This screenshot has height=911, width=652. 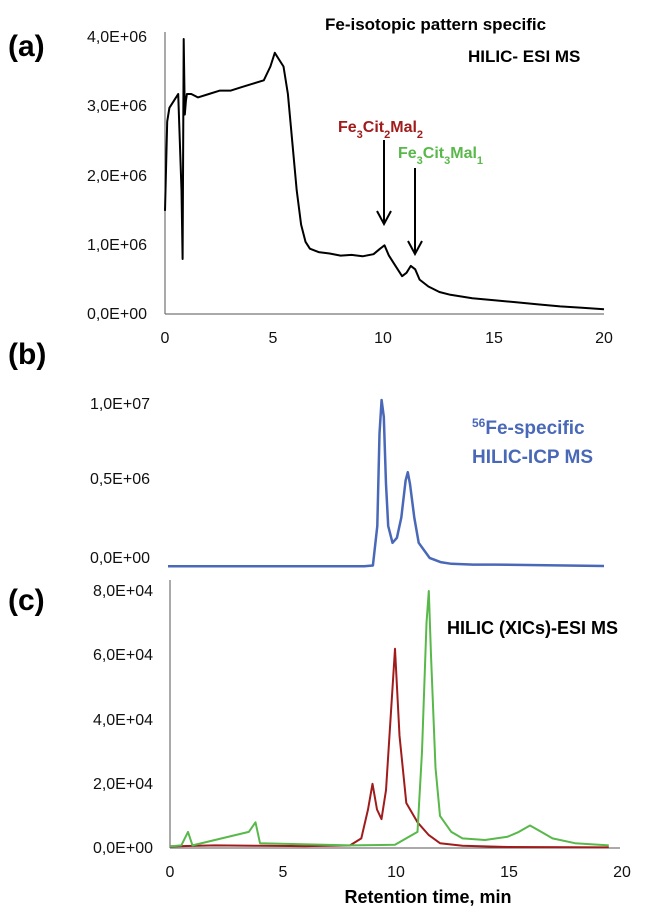 What do you see at coordinates (386, 483) in the screenshot?
I see `series-line-b-56fe` at bounding box center [386, 483].